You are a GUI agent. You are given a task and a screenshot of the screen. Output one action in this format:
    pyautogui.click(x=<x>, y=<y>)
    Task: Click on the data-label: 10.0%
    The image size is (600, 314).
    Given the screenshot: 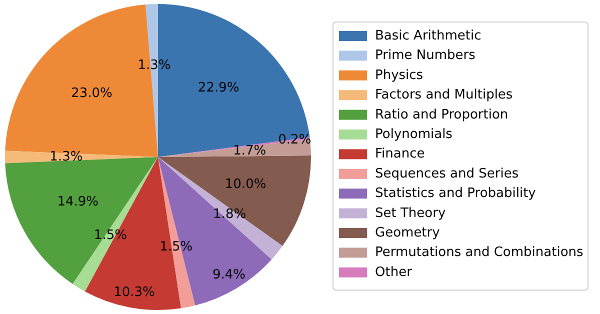 What is the action you would take?
    pyautogui.click(x=245, y=184)
    